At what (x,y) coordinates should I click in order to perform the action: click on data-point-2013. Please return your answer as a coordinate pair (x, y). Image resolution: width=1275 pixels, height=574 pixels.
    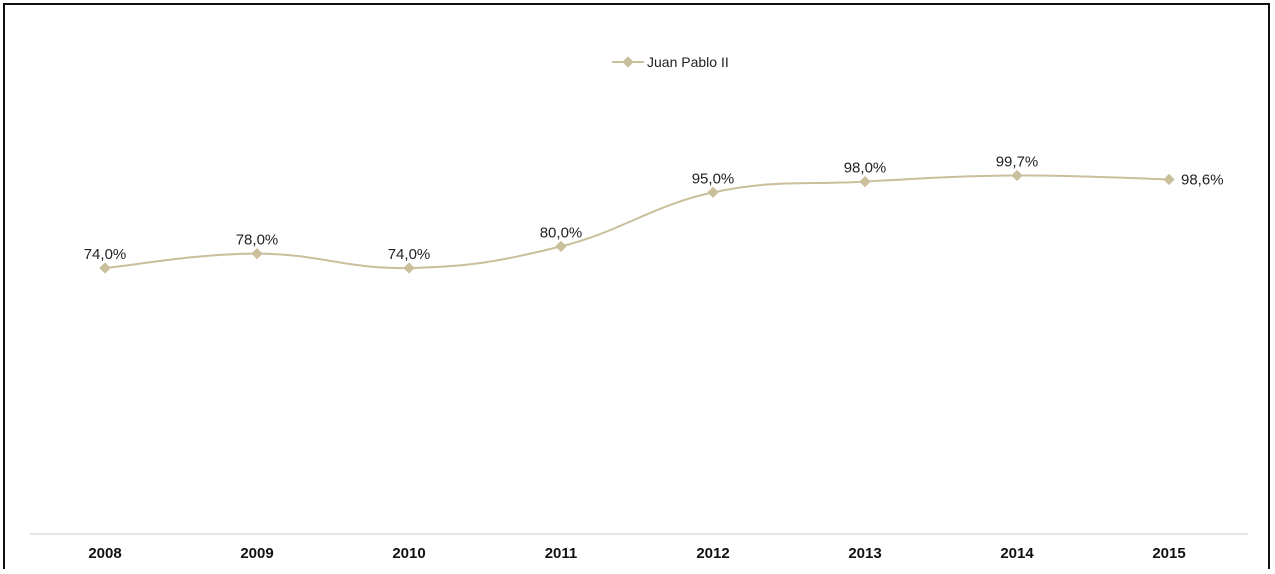
    Looking at the image, I should click on (865, 181).